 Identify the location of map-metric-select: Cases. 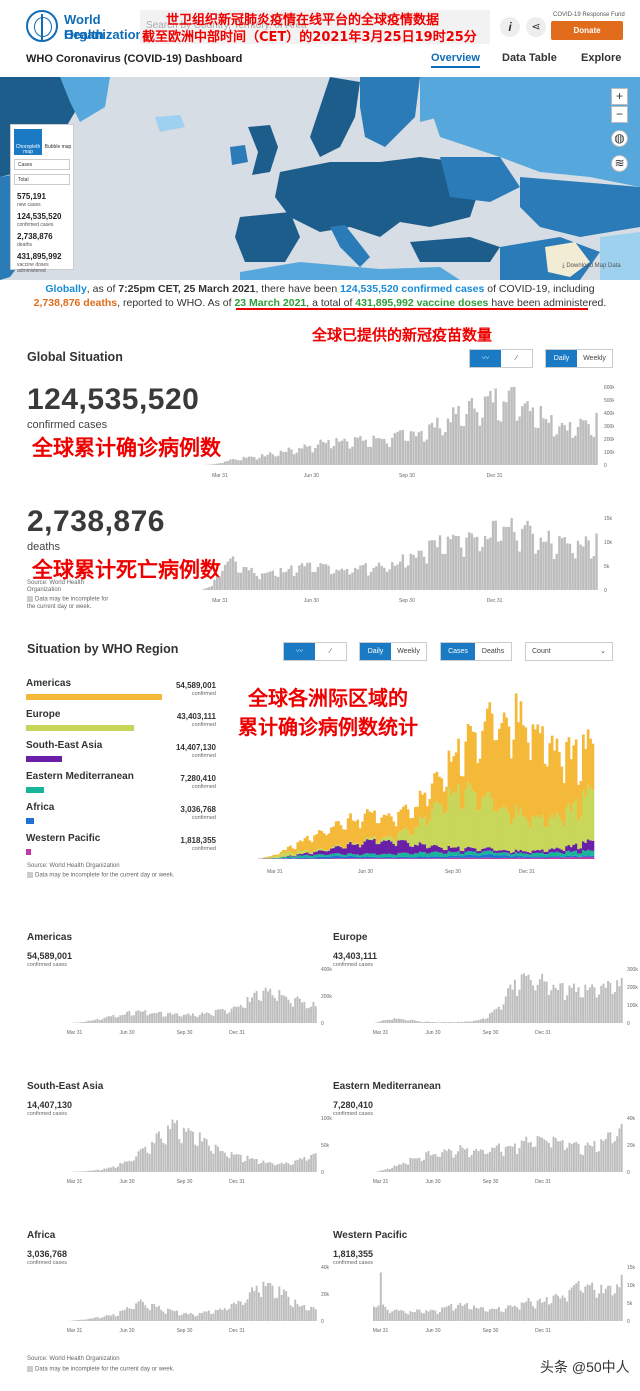
(42, 164).